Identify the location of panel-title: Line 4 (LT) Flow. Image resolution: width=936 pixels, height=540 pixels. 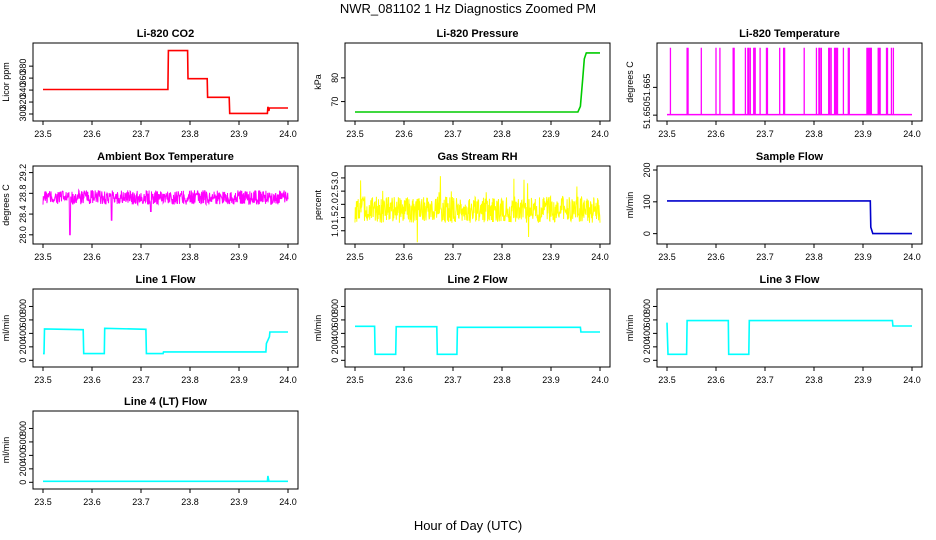
(165, 402).